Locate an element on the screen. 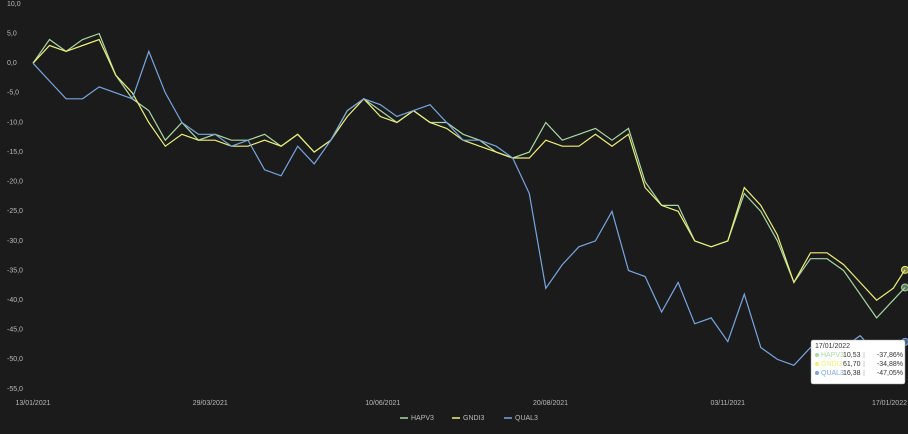 This screenshot has width=908, height=434. y-tick-label: 10,0 is located at coordinates (14, 4).